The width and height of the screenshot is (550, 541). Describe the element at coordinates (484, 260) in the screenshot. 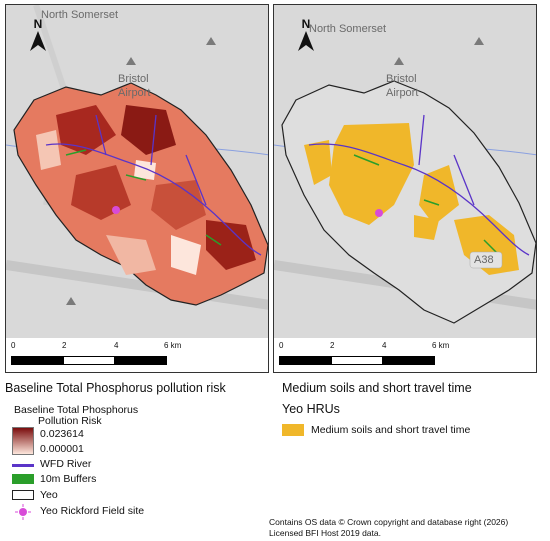

I see `road-label: A38` at that location.